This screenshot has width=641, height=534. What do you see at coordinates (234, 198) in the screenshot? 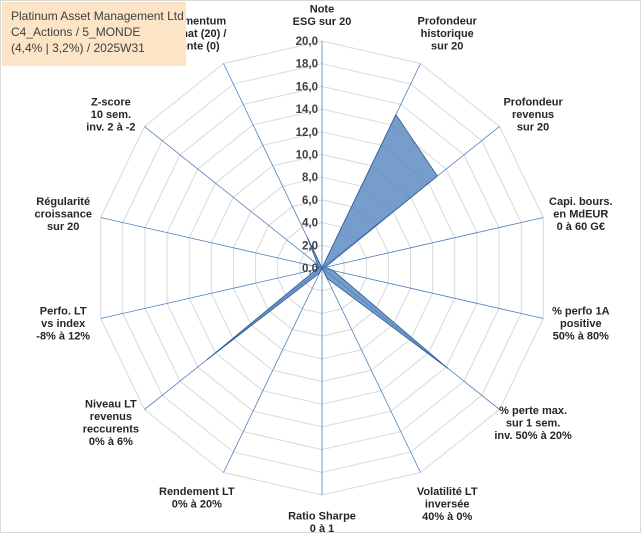
I see `axis-spoke` at bounding box center [234, 198].